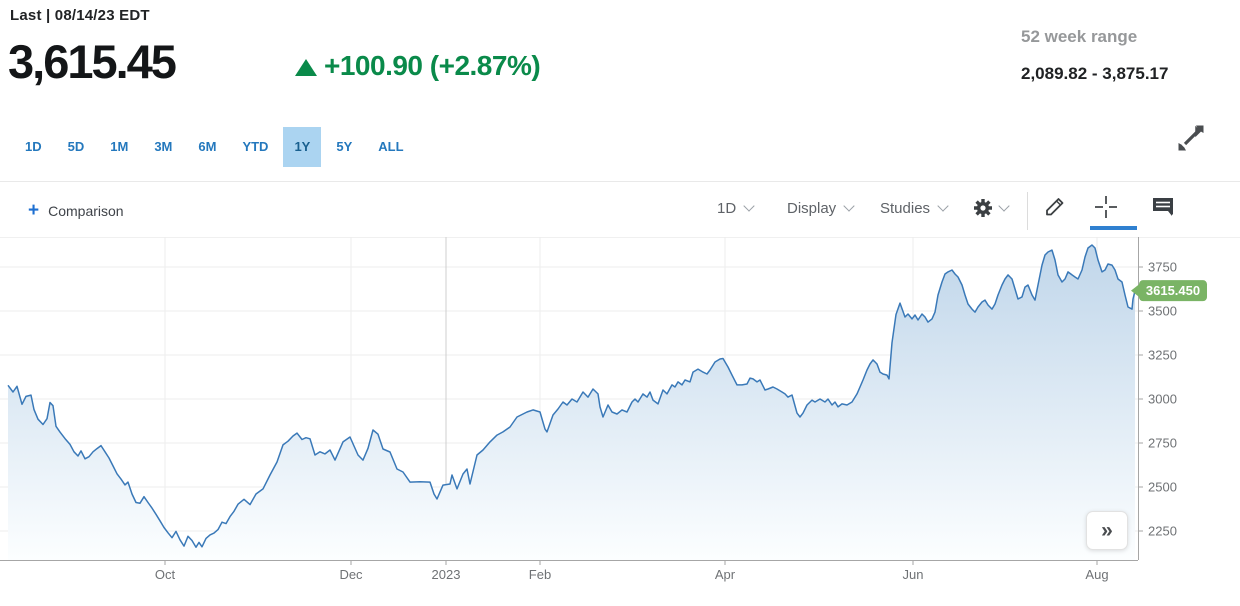 The width and height of the screenshot is (1240, 606). I want to click on studies-dropdown: Studies, so click(914, 208).